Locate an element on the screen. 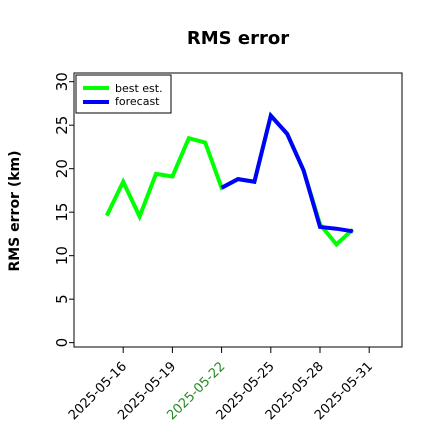 The image size is (440, 440). y-tick-label: 30 is located at coordinates (62, 81).